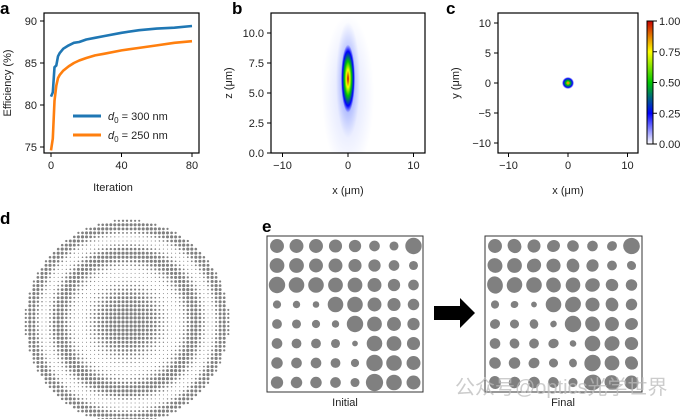  Describe the element at coordinates (31, 148) in the screenshot. I see `panel-a-ytick-label: 75` at that location.